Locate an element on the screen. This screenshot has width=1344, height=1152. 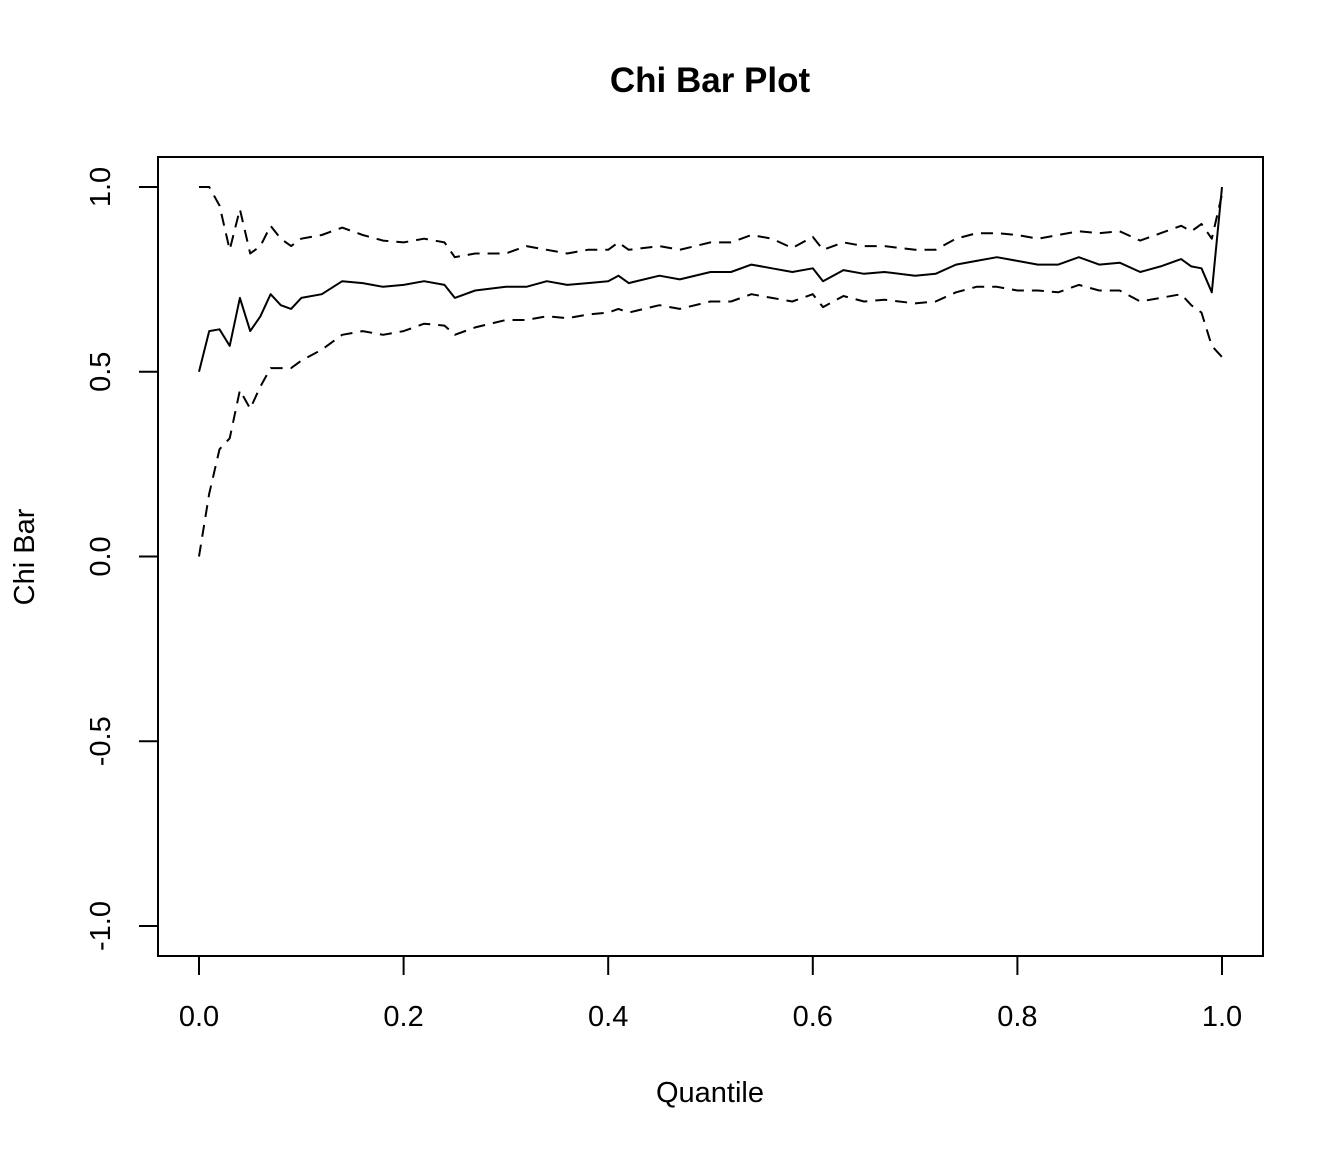
chart-title: Chi Bar Plot is located at coordinates (710, 80).